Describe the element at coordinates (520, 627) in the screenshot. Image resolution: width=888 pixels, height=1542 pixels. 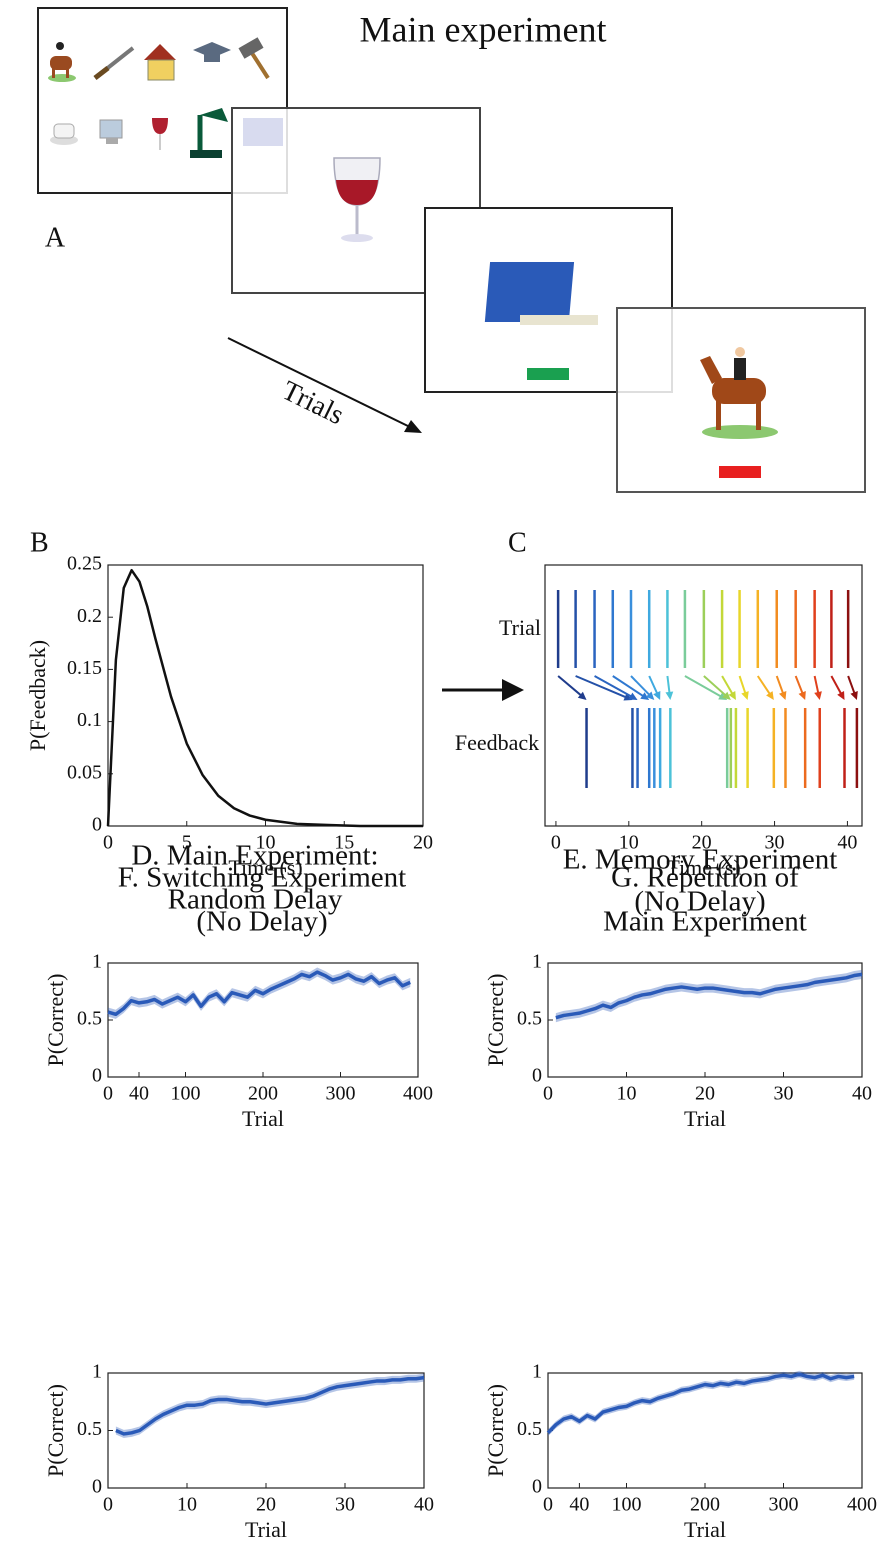
I see `row-label: Trial` at that location.